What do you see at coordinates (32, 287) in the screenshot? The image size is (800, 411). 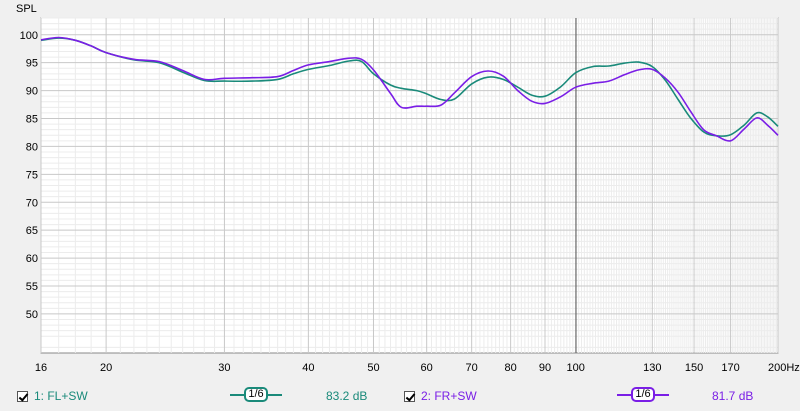 I see `y-tick-label: 55` at bounding box center [32, 287].